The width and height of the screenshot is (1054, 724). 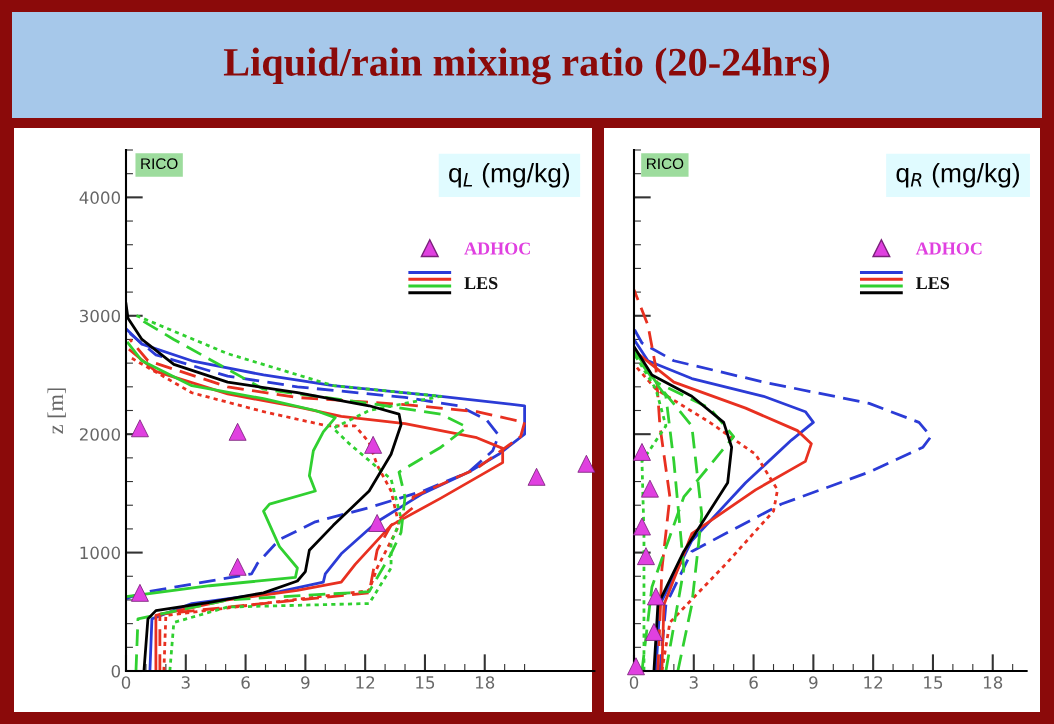 I want to click on y-tick-label: 4000, so click(x=100, y=197).